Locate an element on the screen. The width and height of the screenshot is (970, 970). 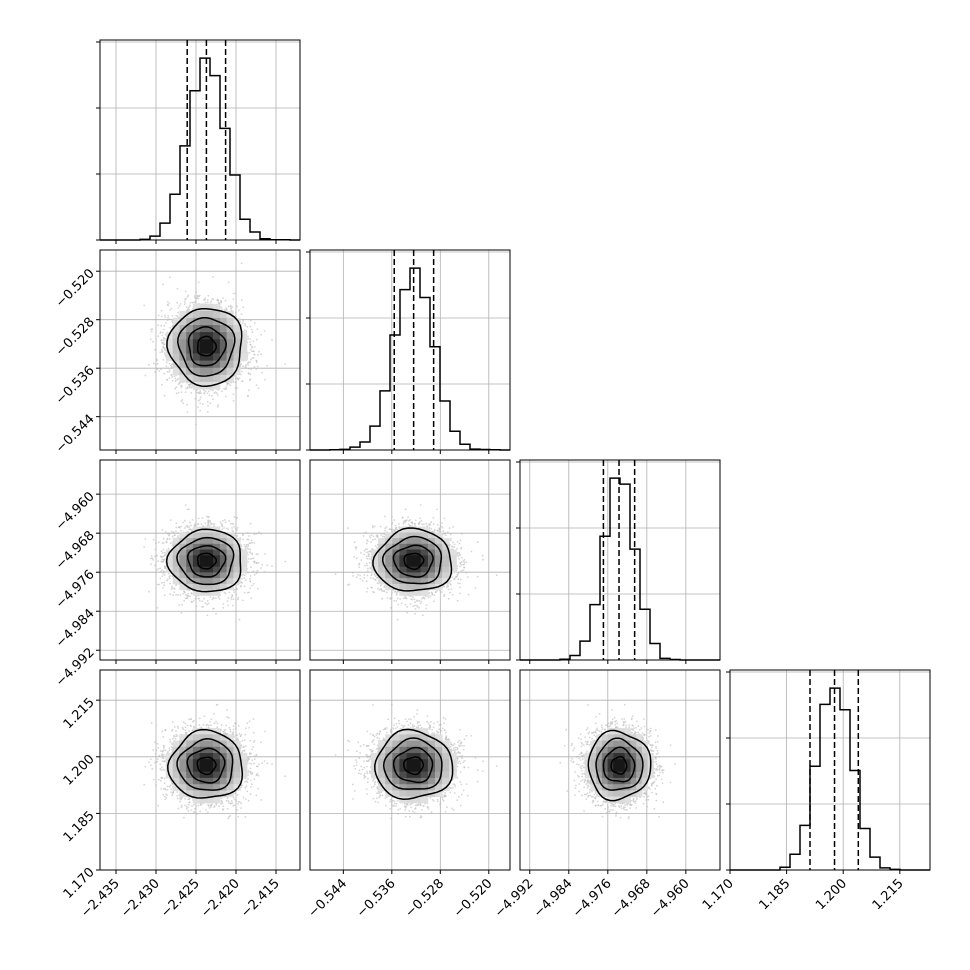
panel-frame is located at coordinates (830, 770).